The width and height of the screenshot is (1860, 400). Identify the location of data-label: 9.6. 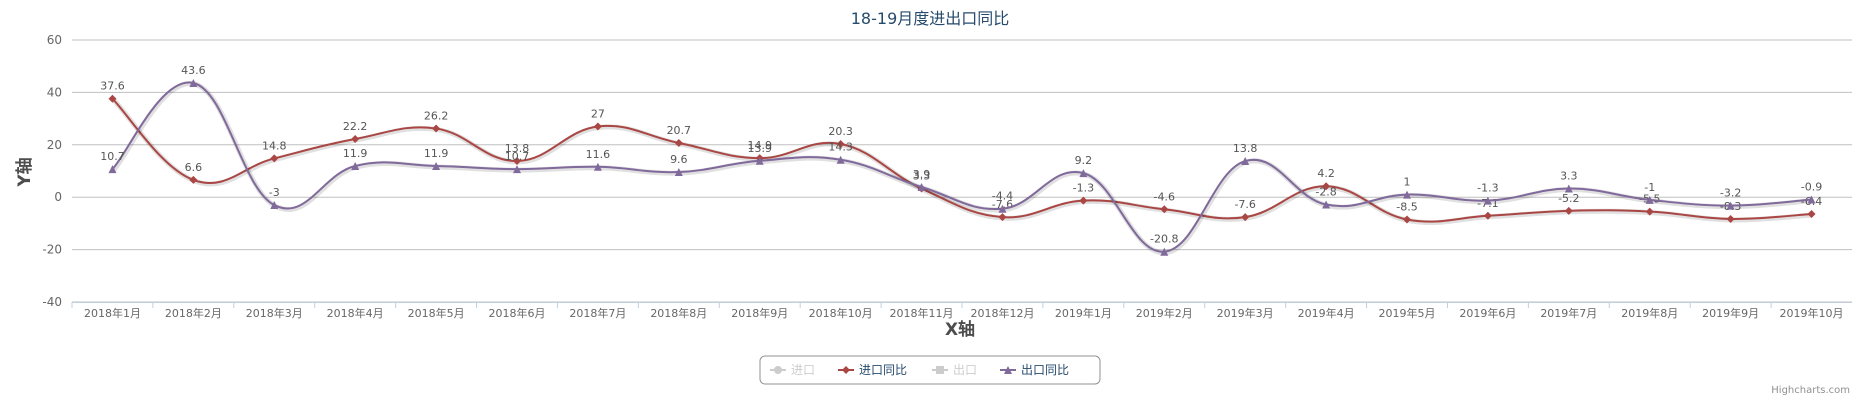
(679, 159).